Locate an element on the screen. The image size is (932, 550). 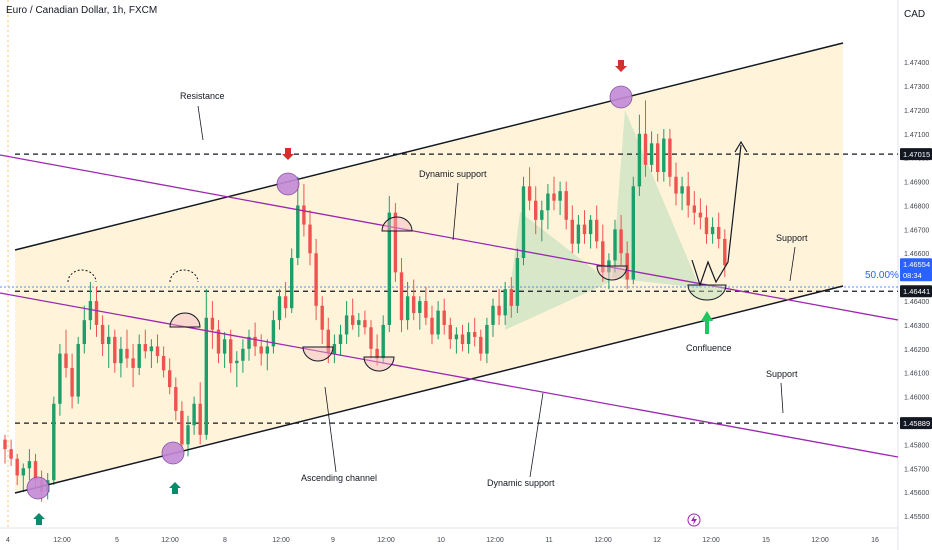
price-badge-resistance: 1.47015 is located at coordinates (916, 154).